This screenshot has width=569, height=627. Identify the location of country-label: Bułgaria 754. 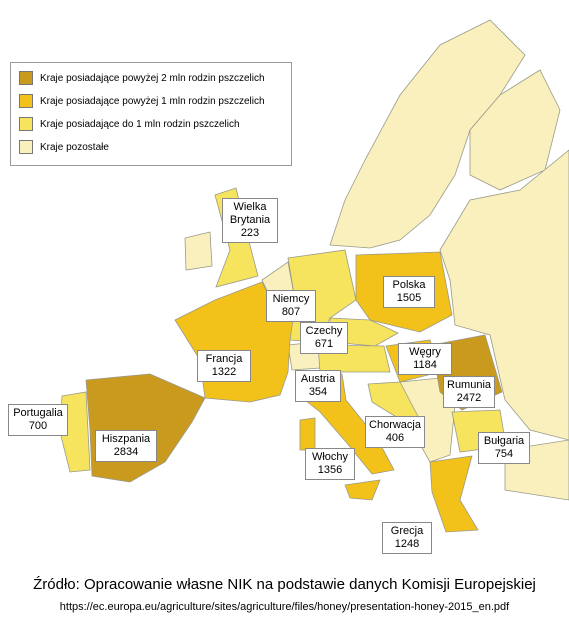
(504, 448).